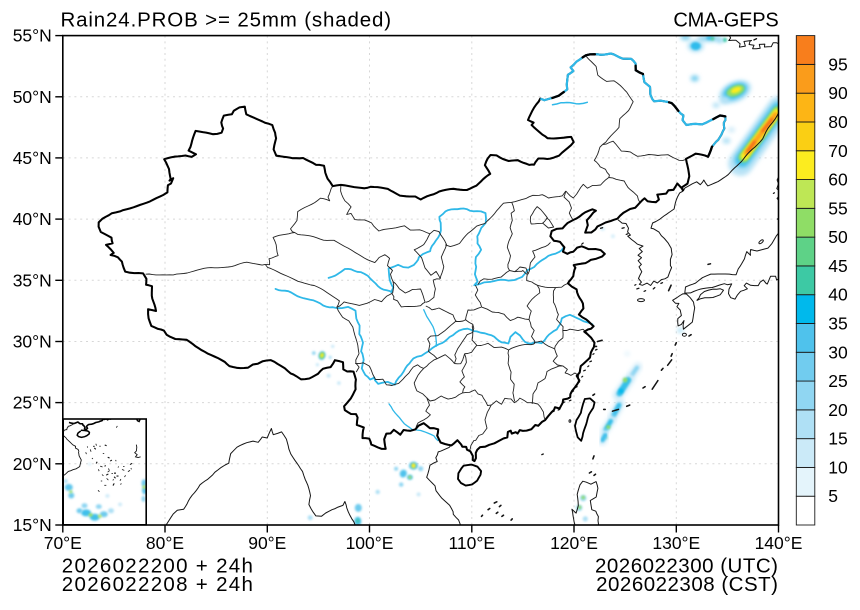  What do you see at coordinates (370, 543) in the screenshot?
I see `svg-text: 100°E` at bounding box center [370, 543].